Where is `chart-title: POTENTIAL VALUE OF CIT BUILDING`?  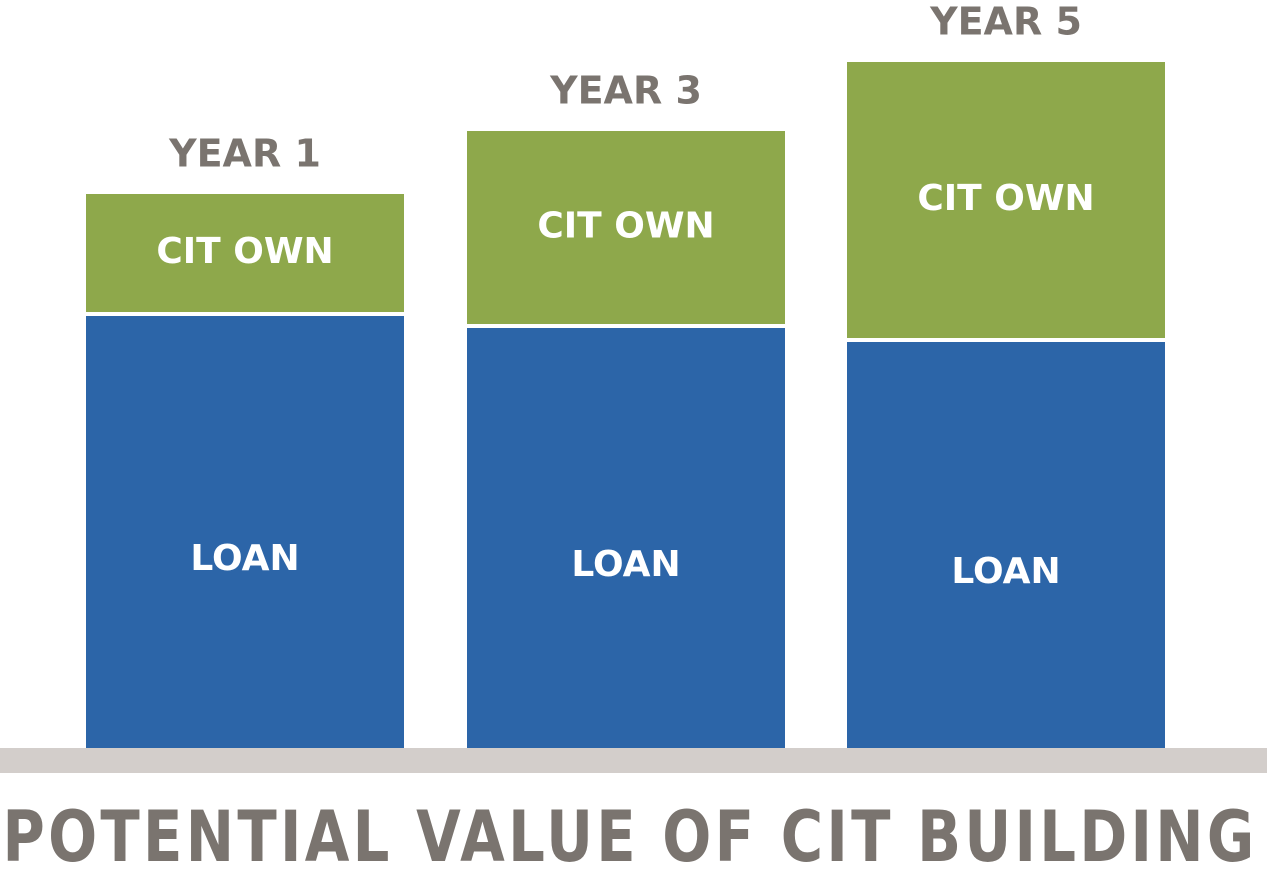
chart-title: POTENTIAL VALUE OF CIT BUILDING is located at coordinates (630, 834).